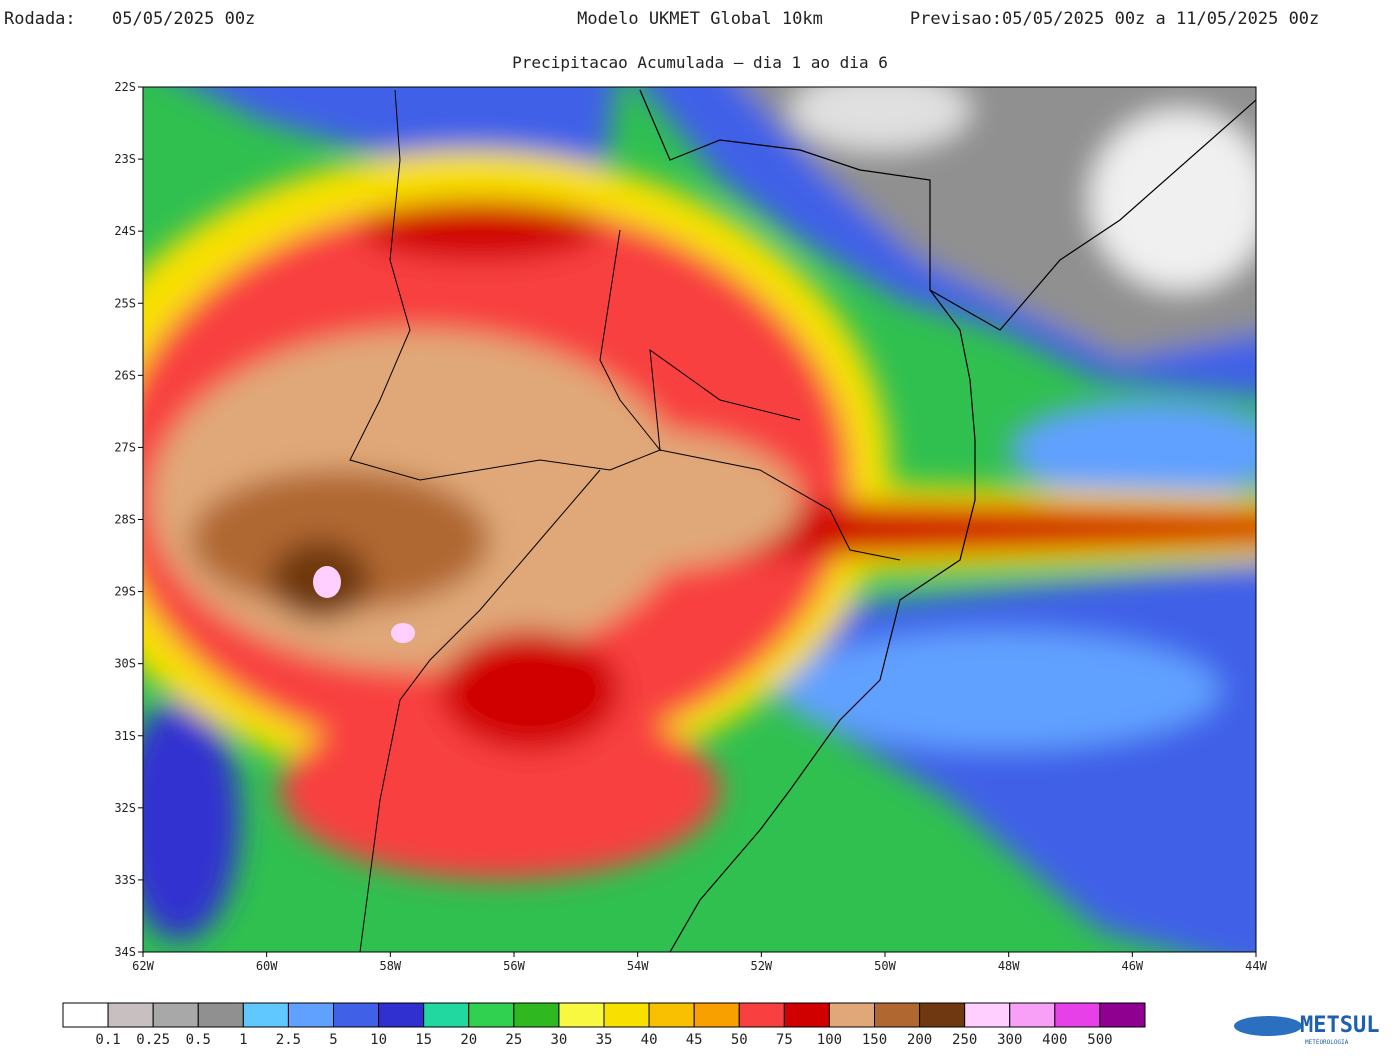 Image resolution: width=1400 pixels, height=1056 pixels. I want to click on colorbar-label: 0.1, so click(107, 1040).